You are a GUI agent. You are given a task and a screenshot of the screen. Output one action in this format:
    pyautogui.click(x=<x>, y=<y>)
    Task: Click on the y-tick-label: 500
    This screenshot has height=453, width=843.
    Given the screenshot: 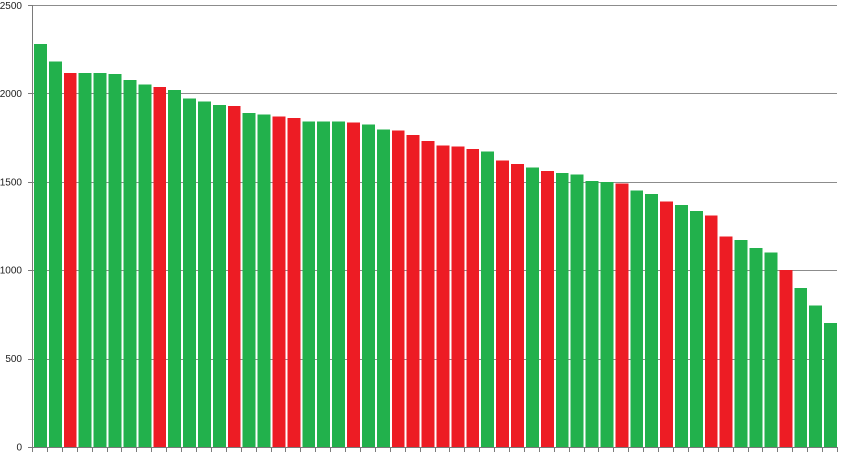 What is the action you would take?
    pyautogui.click(x=13, y=359)
    